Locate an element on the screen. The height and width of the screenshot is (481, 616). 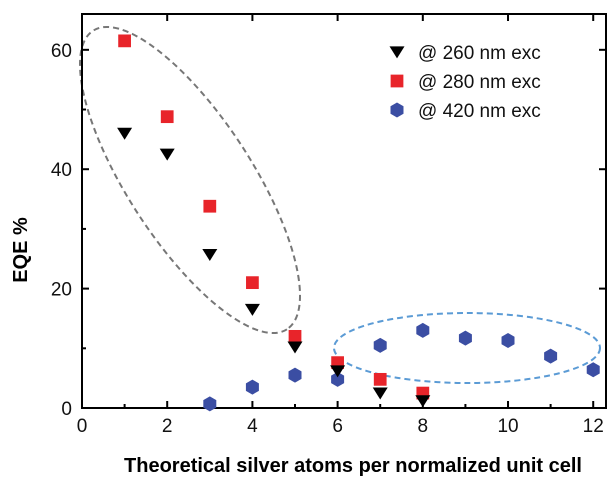
legend-label: @ 420 nm exc is located at coordinates (479, 111).